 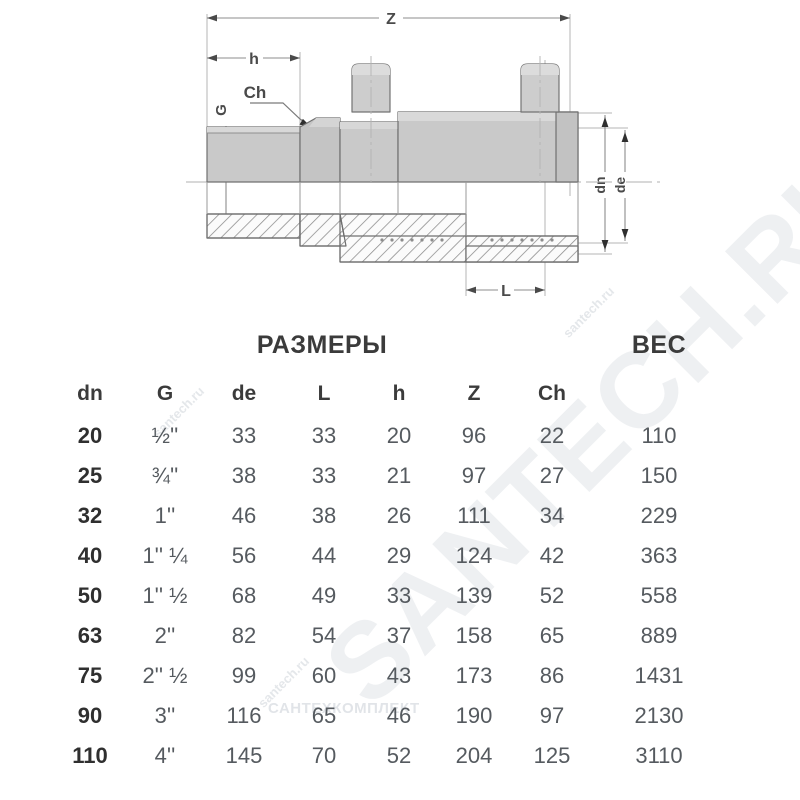 I want to click on cell-h: 43, so click(x=399, y=675).